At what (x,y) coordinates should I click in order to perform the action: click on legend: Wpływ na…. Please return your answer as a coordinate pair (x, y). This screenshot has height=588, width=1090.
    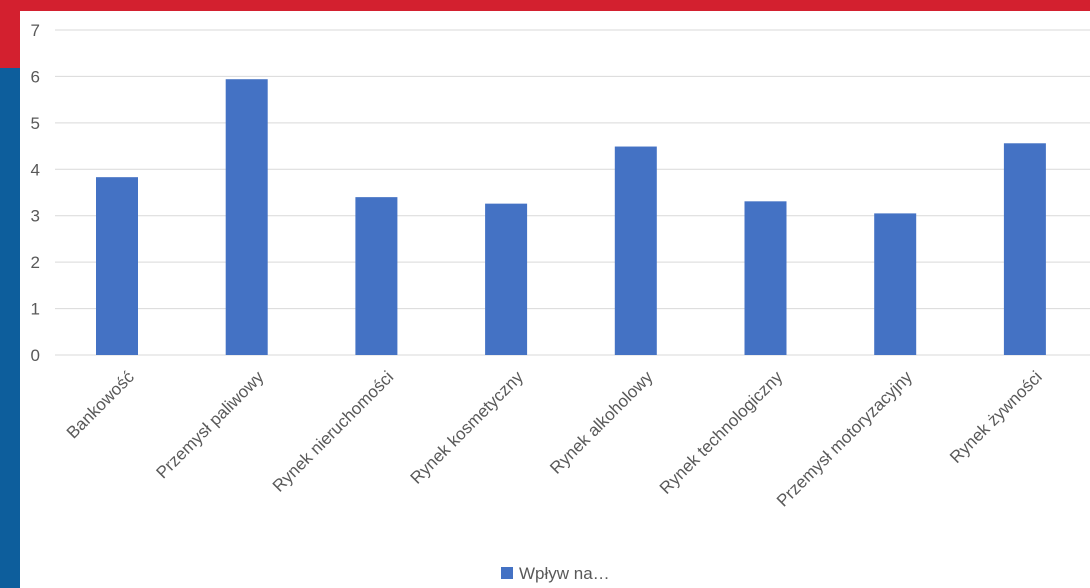
    Looking at the image, I should click on (555, 573).